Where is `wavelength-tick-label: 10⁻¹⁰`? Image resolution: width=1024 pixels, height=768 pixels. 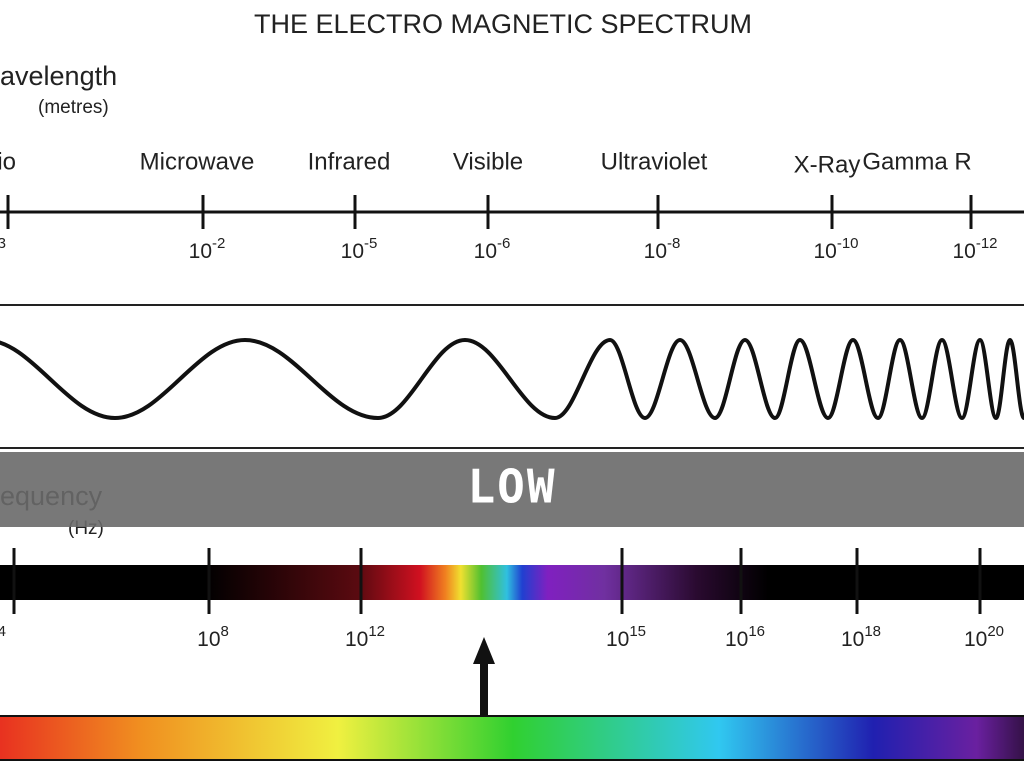 wavelength-tick-label: 10⁻¹⁰ is located at coordinates (835, 249).